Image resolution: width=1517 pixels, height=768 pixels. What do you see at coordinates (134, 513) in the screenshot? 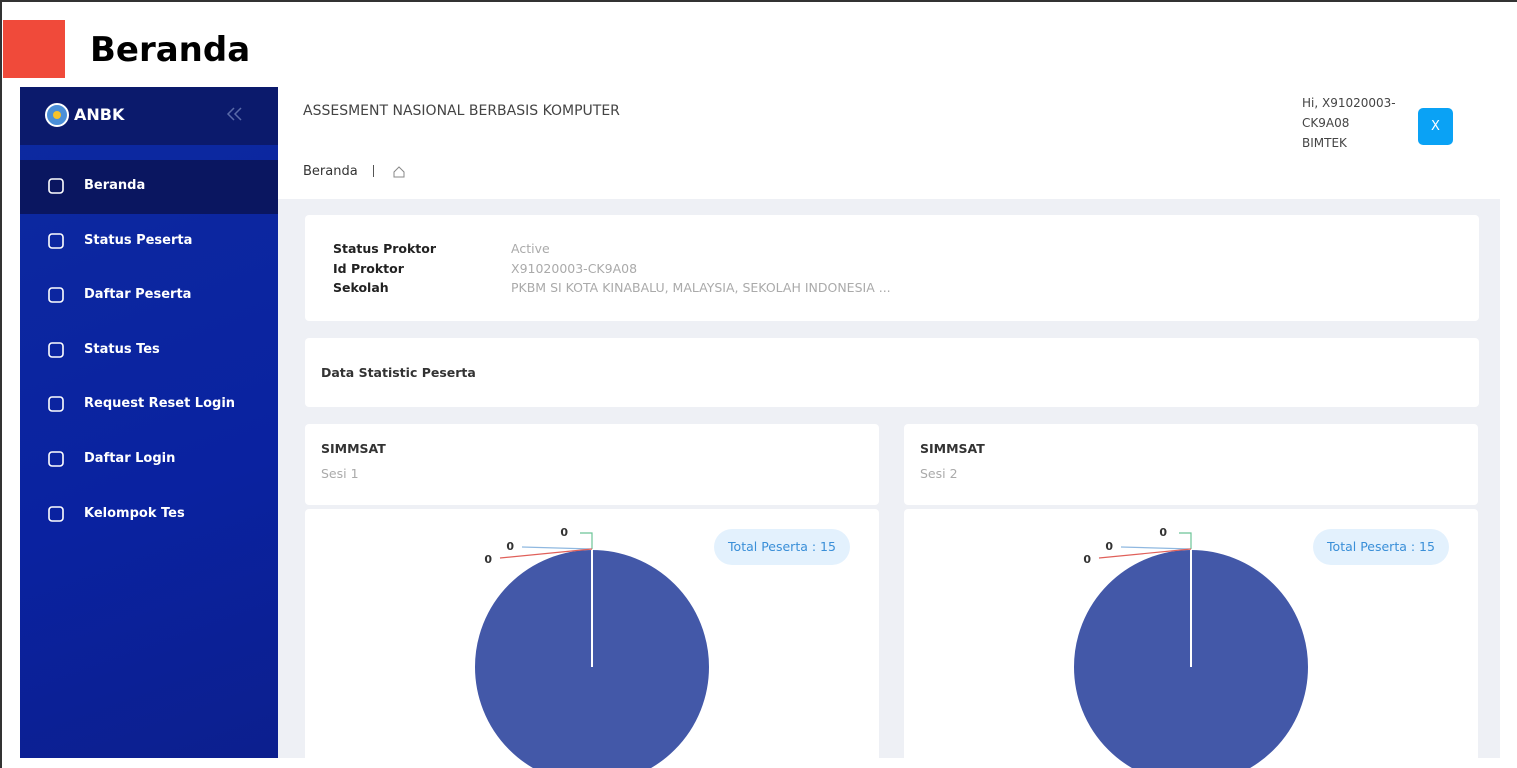
I see `menu-label: Kelompok Tes` at bounding box center [134, 513].